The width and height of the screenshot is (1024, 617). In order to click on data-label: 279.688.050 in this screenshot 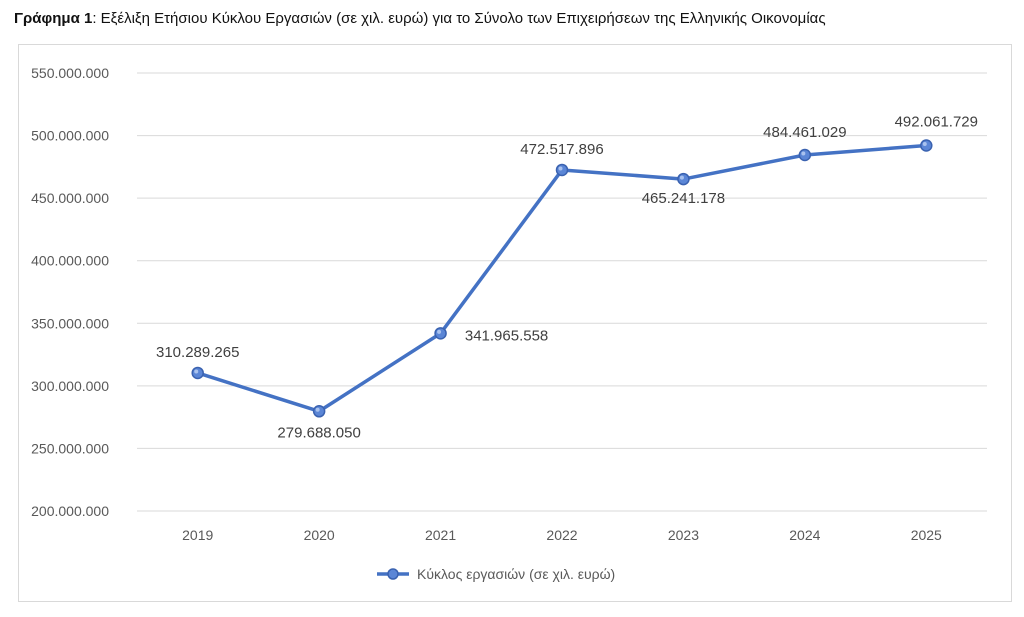, I will do `click(318, 432)`.